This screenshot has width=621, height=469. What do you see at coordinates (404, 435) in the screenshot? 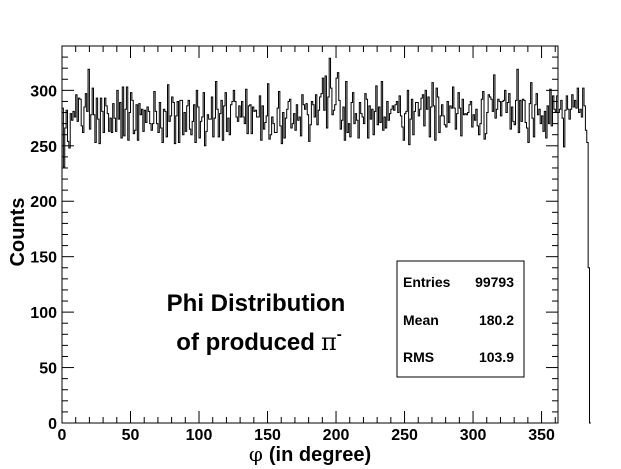
I see `x-tick-label: 250` at bounding box center [404, 435].